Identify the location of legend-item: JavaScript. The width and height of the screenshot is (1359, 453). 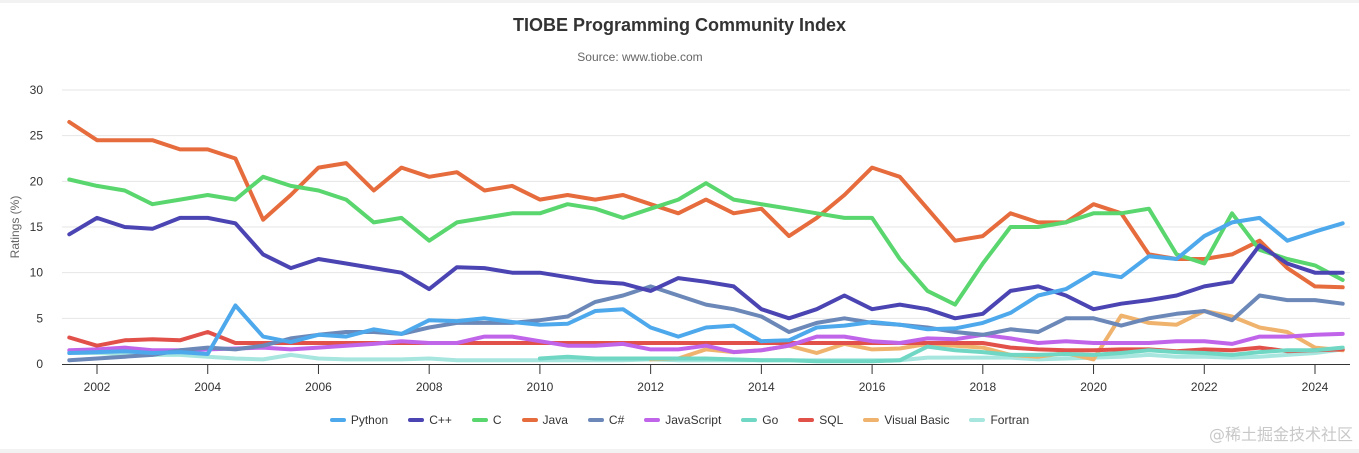
(682, 420).